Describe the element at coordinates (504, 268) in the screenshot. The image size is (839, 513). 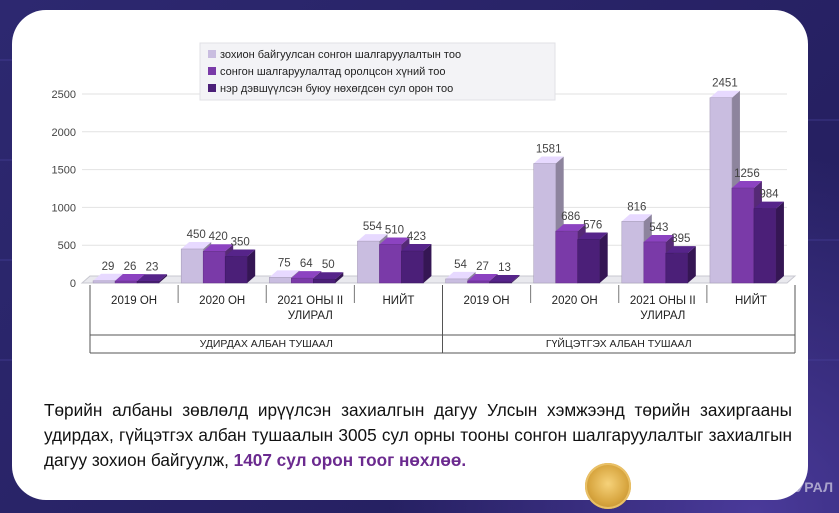
I see `bar-value-label: 13` at that location.